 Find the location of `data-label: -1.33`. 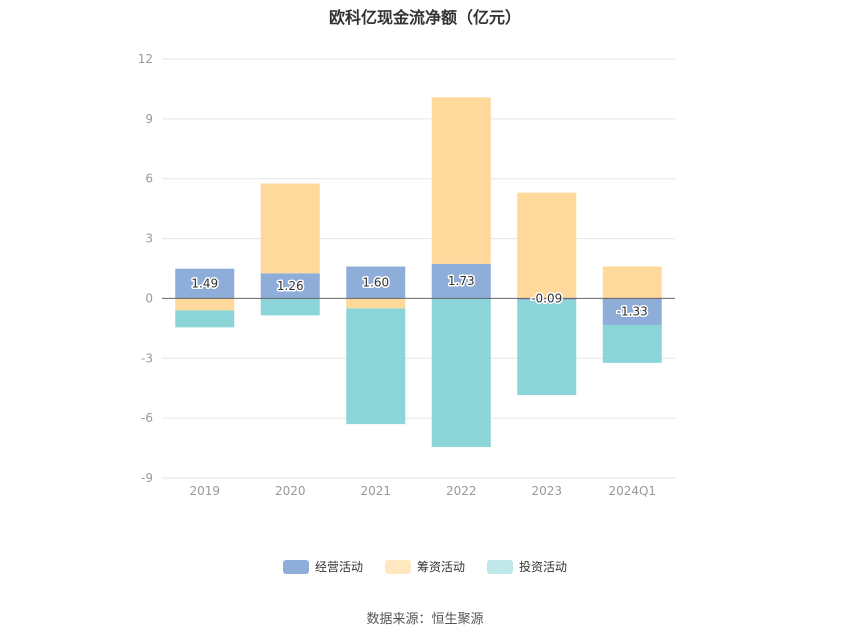

data-label: -1.33 is located at coordinates (632, 312).